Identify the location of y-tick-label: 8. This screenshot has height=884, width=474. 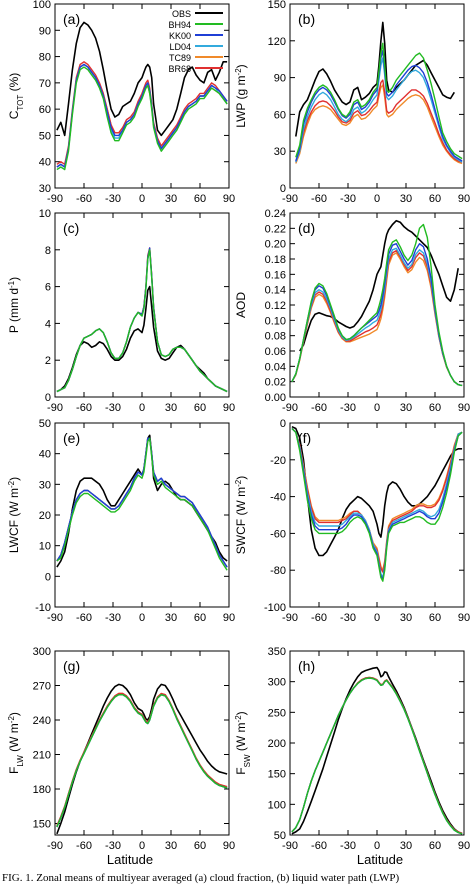
(48, 251).